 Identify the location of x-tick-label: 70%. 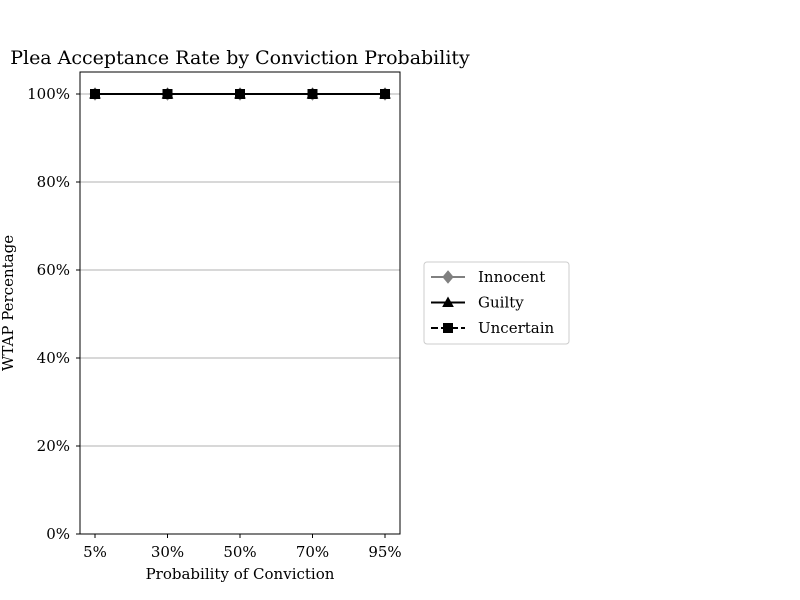
(312, 552).